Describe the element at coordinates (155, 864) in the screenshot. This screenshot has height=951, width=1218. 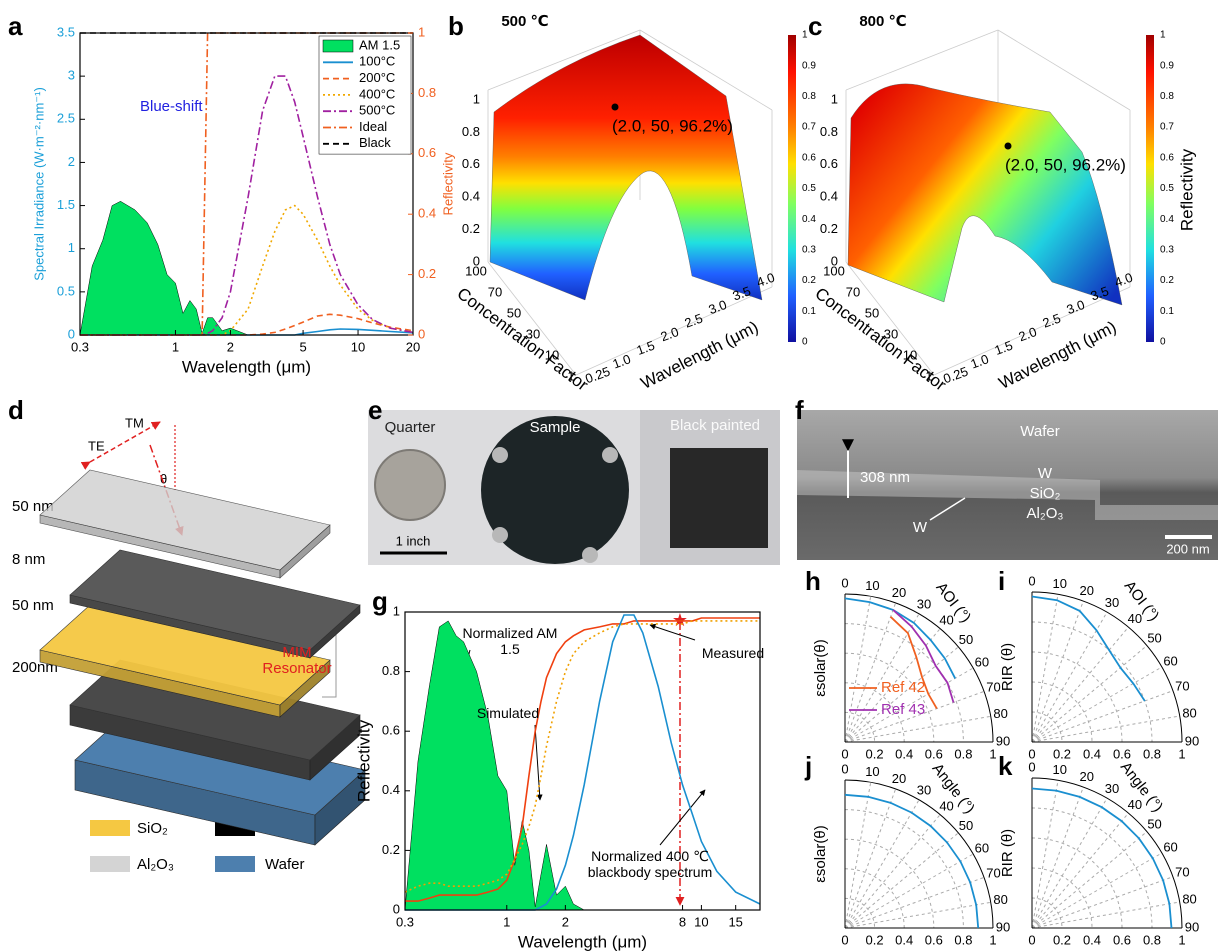
I see `legend-label: Al₂O₃` at that location.